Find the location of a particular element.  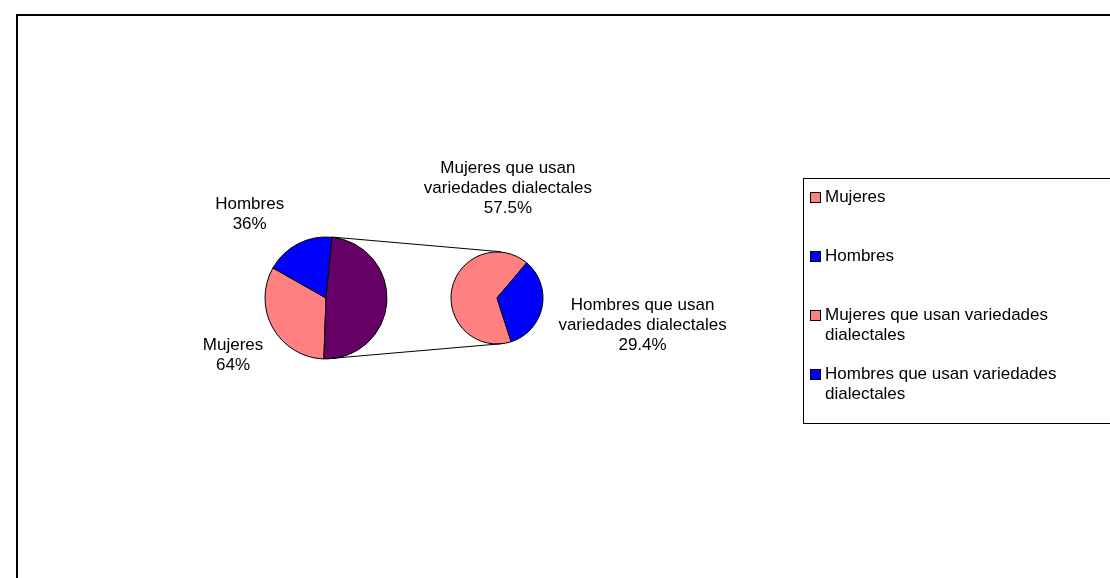

slice-label: Hombres is located at coordinates (250, 204).